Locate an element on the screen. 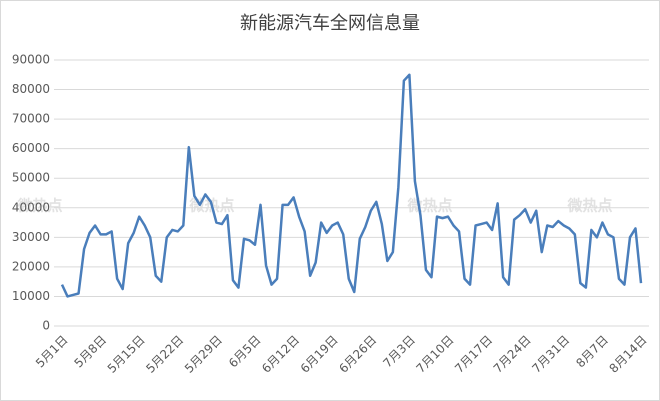  chart-title: 新能源汽车全网信息量 is located at coordinates (330, 23).